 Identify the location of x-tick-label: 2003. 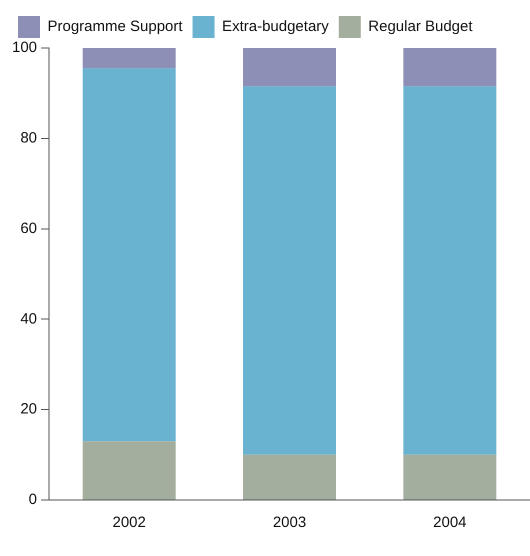
(289, 523).